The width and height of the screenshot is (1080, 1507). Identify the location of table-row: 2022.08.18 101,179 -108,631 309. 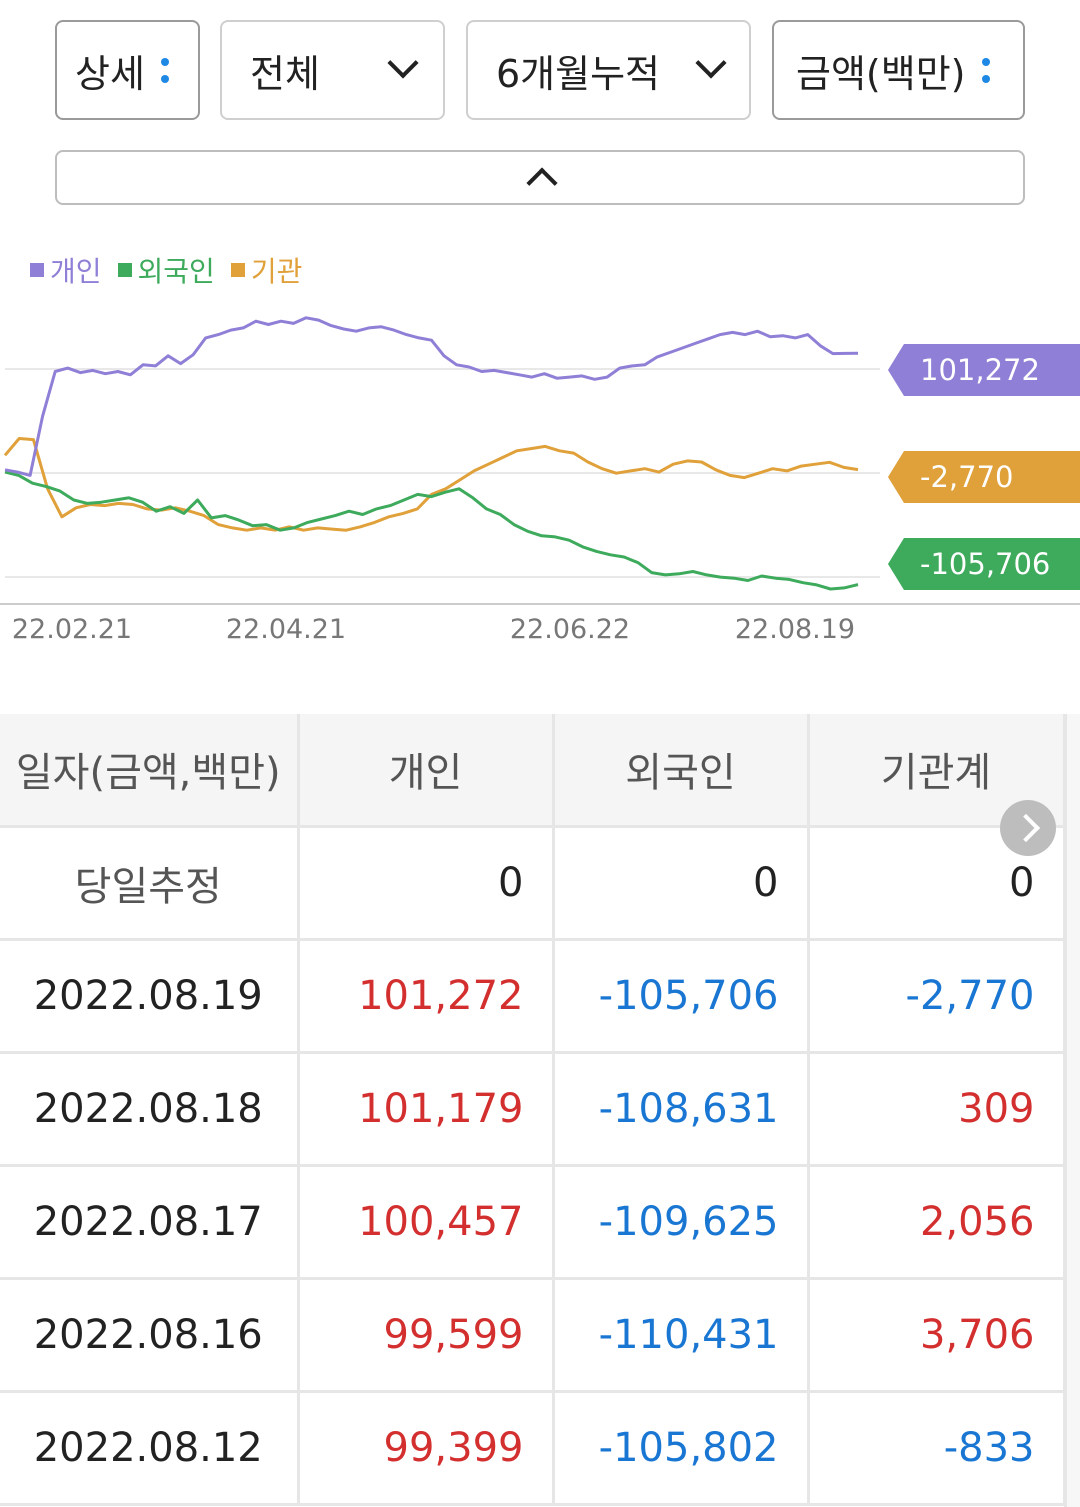
(533, 1109).